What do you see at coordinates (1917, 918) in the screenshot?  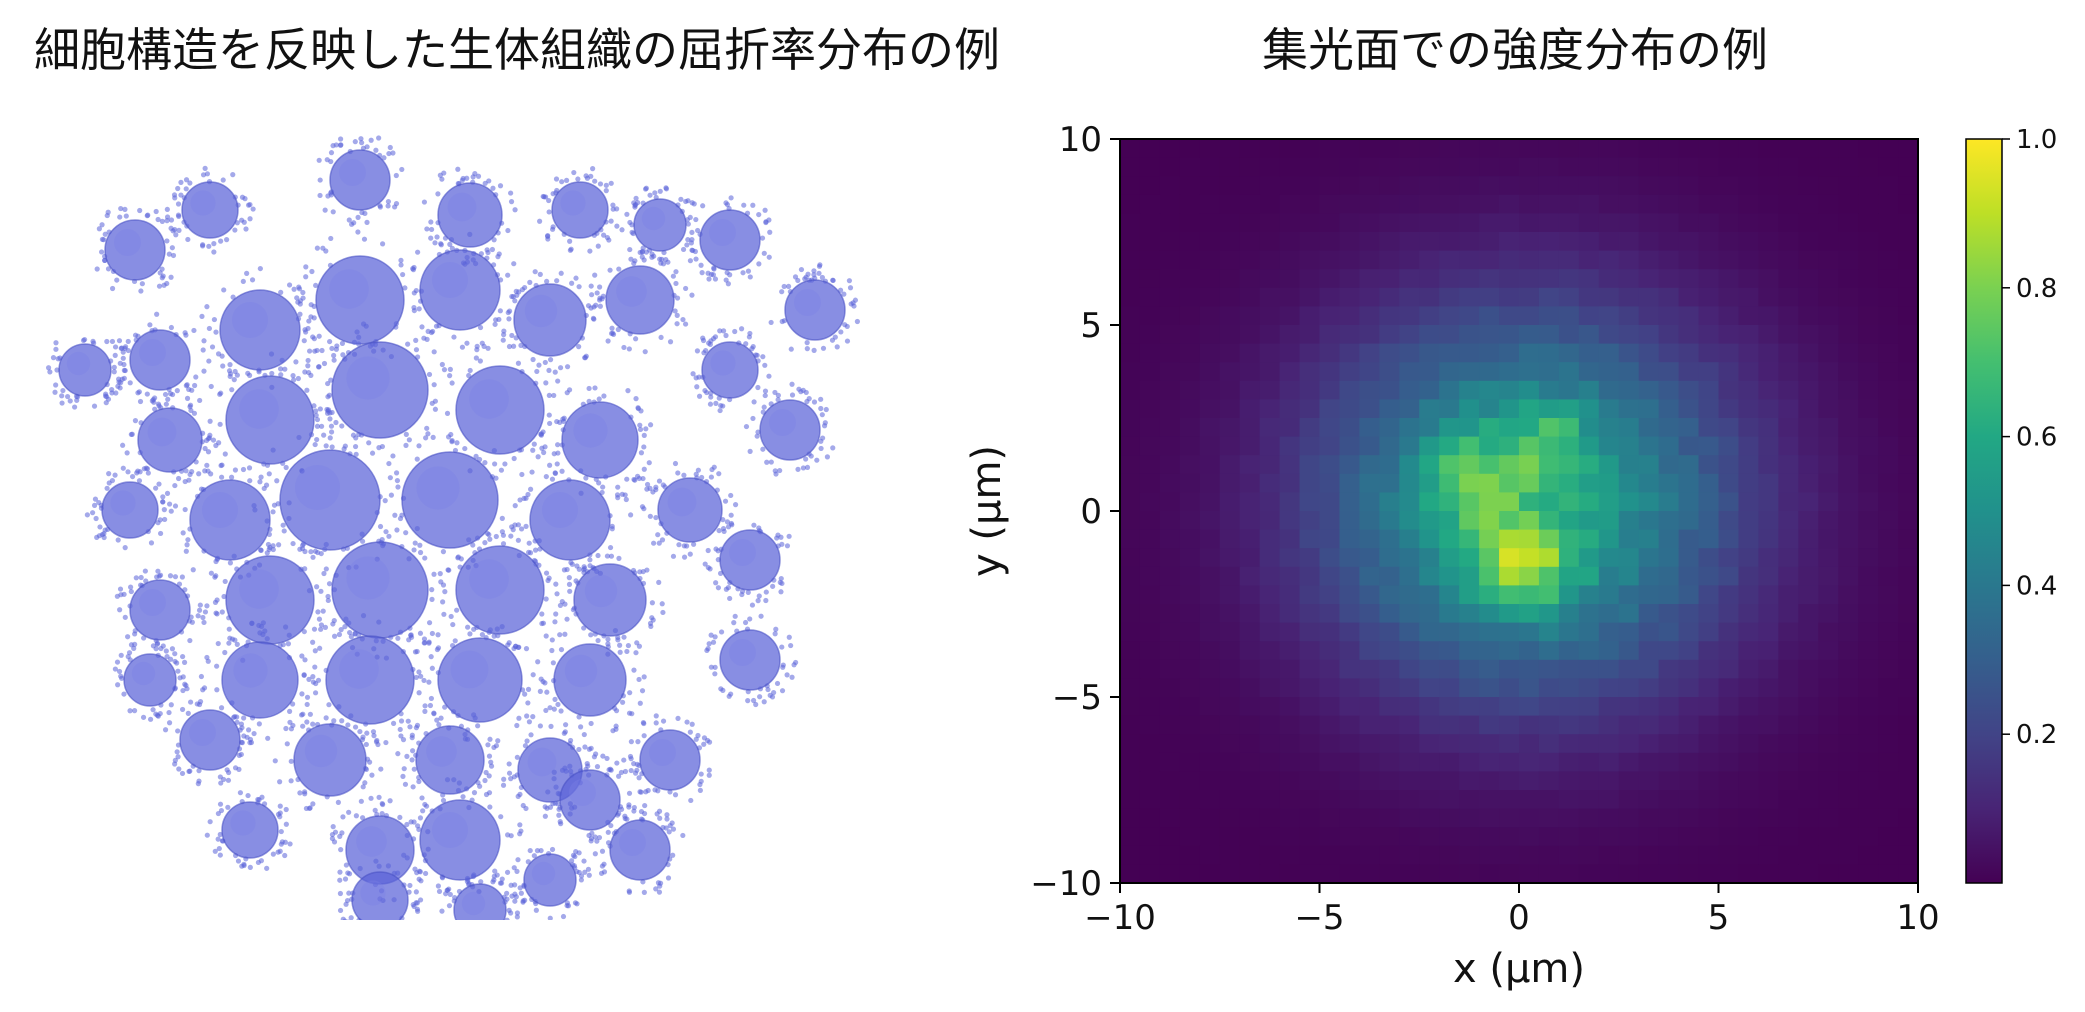 I see `x-tick-label: 10` at bounding box center [1917, 918].